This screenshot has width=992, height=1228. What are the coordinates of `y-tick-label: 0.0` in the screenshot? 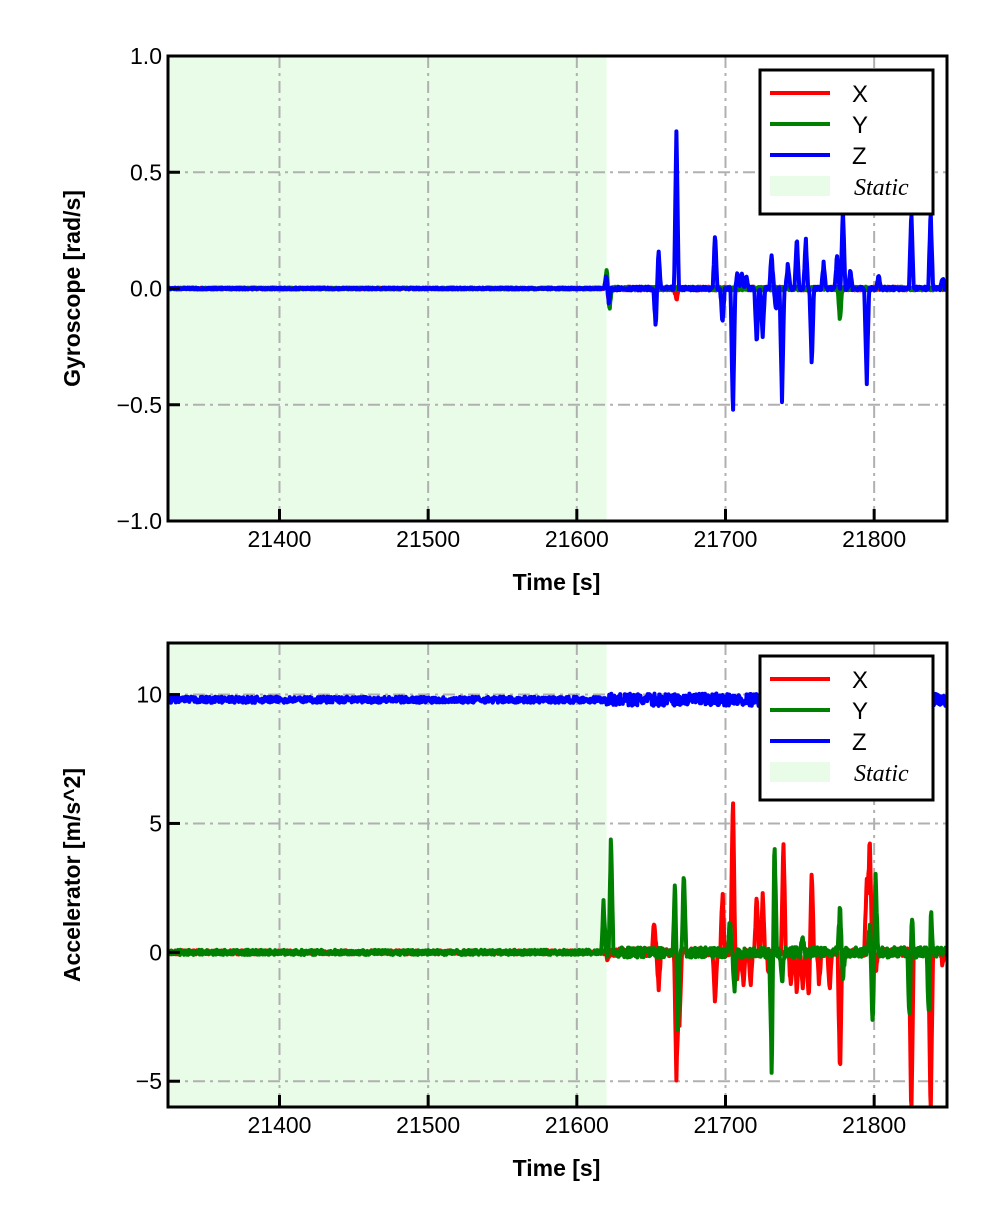 It's located at (146, 289).